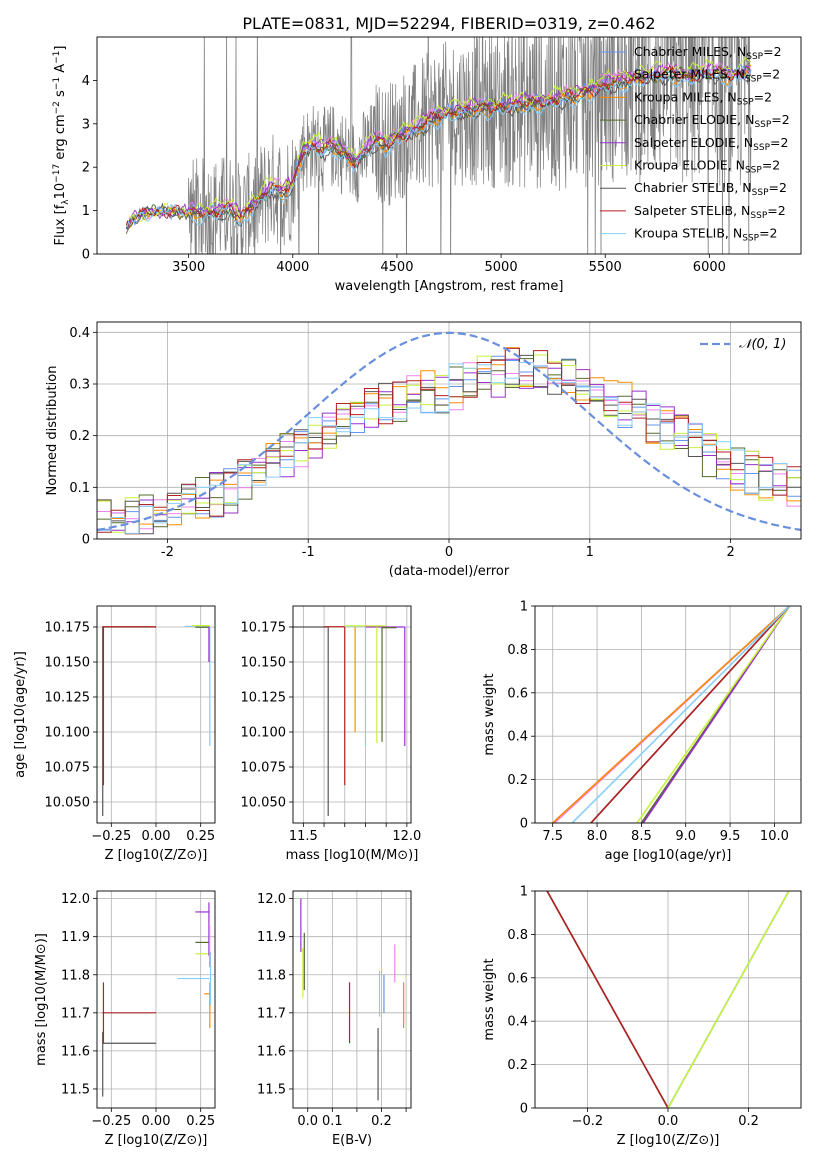  I want to click on y-tick-label: 10.075, so click(68, 768).